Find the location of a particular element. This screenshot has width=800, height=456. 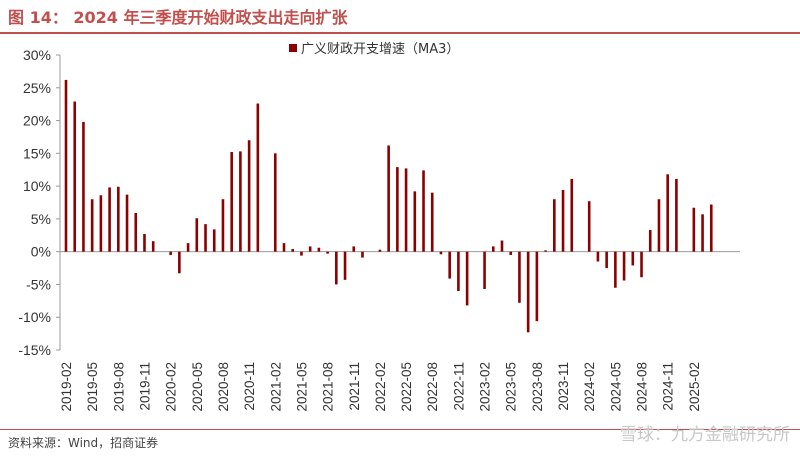

y-tick-label: -10% is located at coordinates (34, 317).